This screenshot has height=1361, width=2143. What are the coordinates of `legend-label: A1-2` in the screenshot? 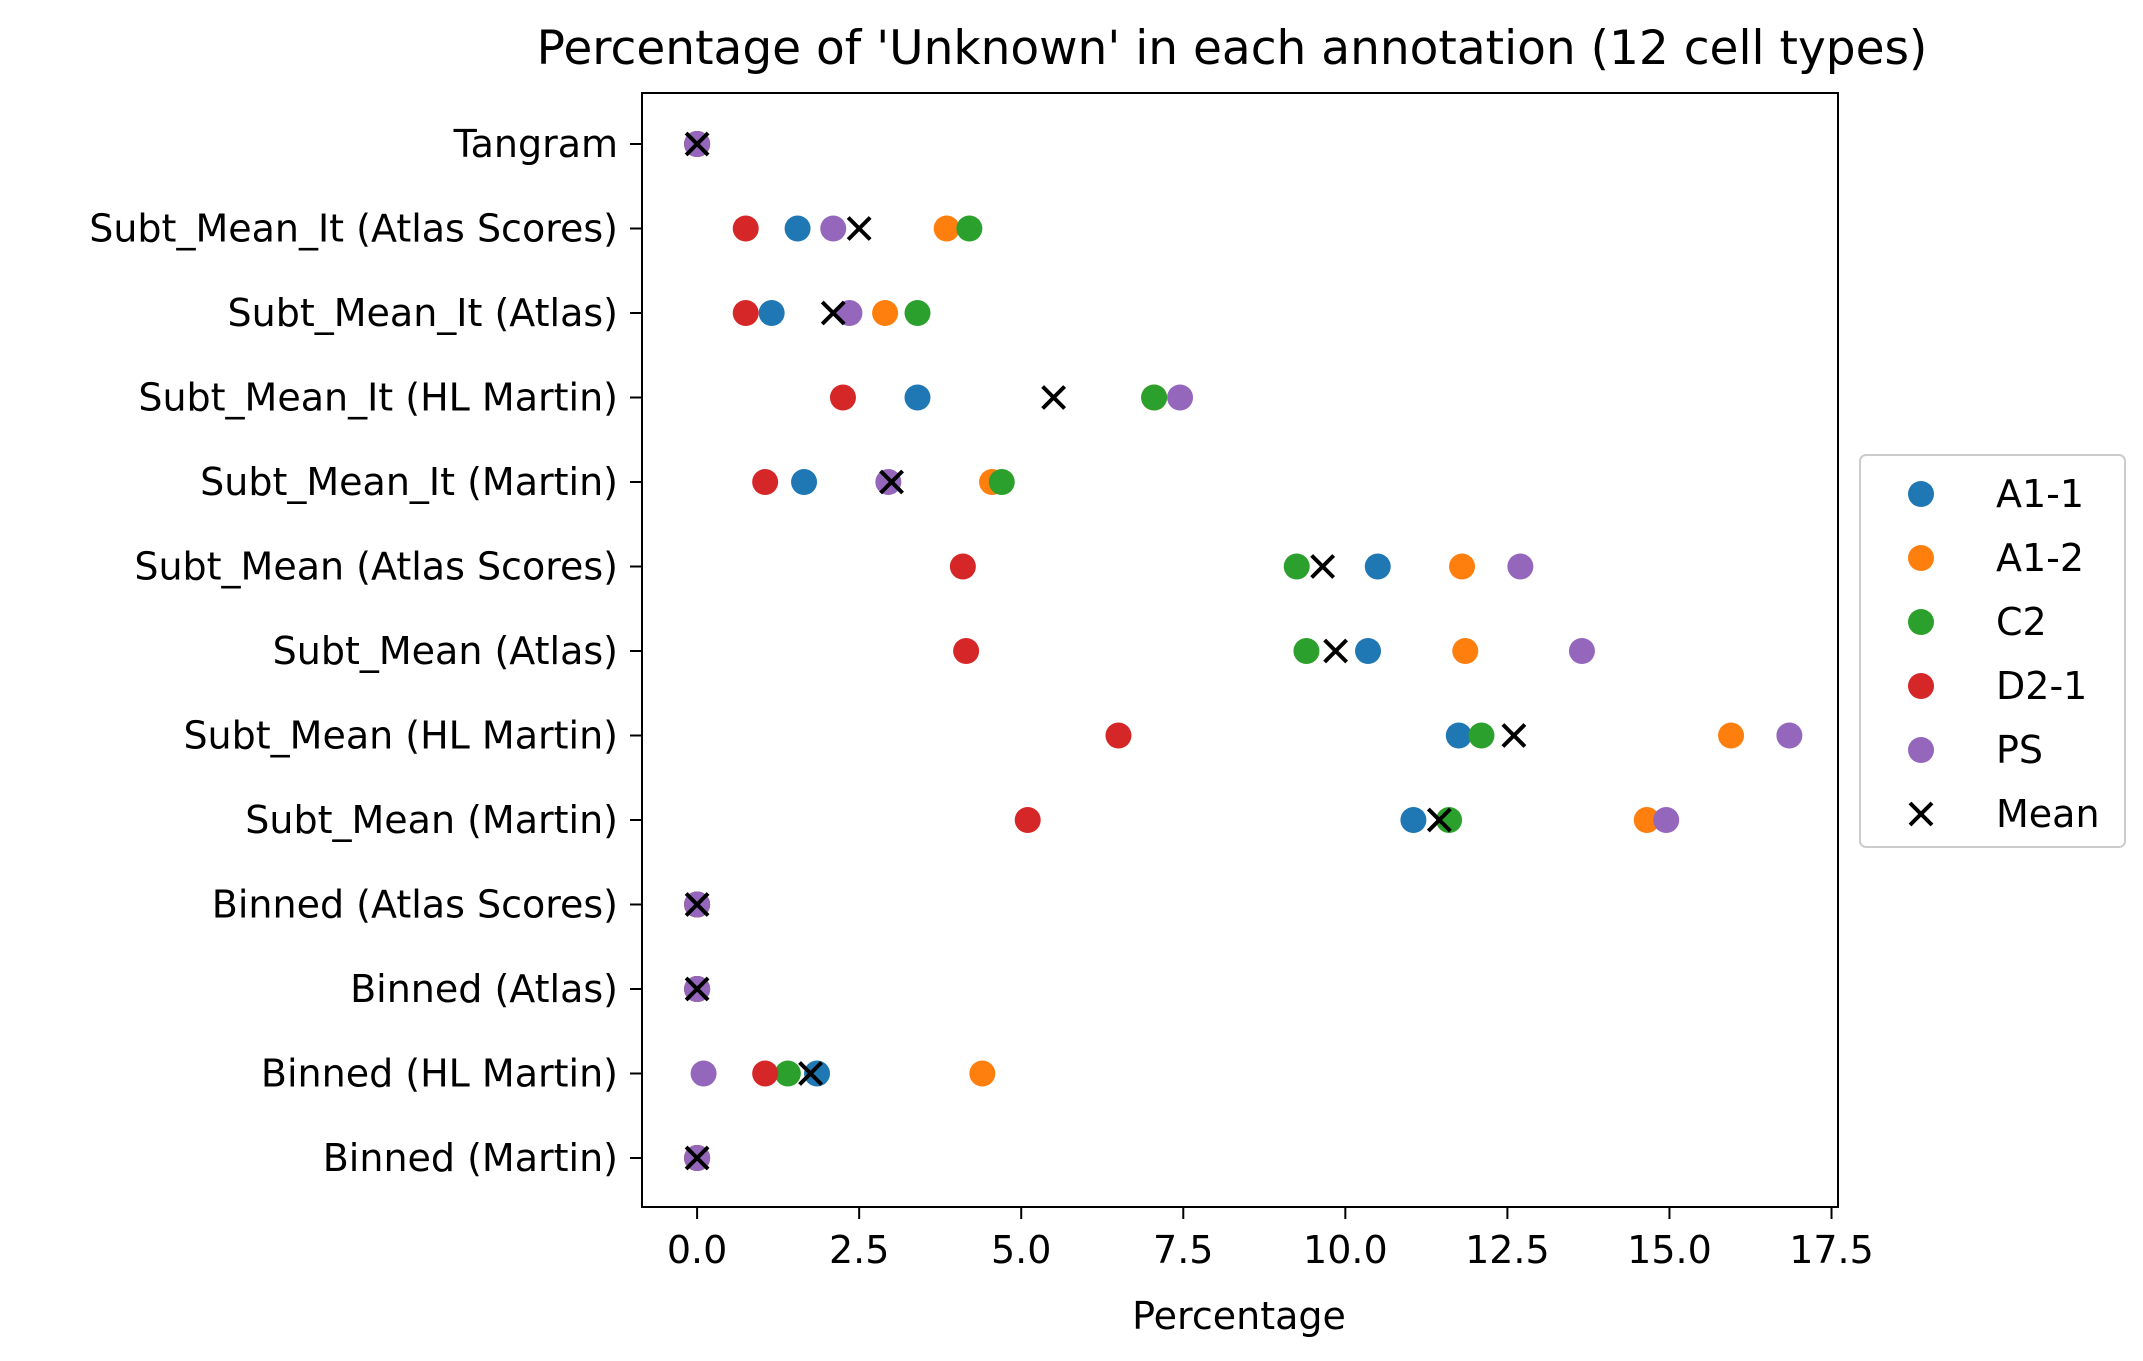 It's located at (2040, 558).